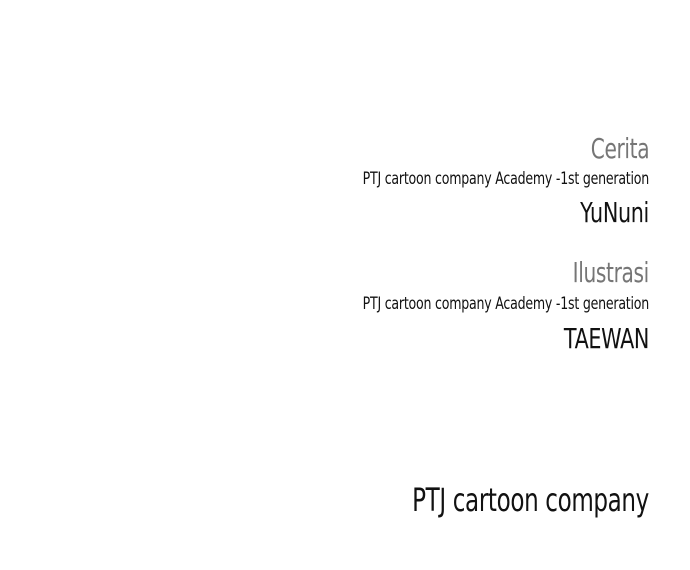 This screenshot has width=690, height=570. What do you see at coordinates (530, 500) in the screenshot?
I see `publisher-name: PTJ cartoon company` at bounding box center [530, 500].